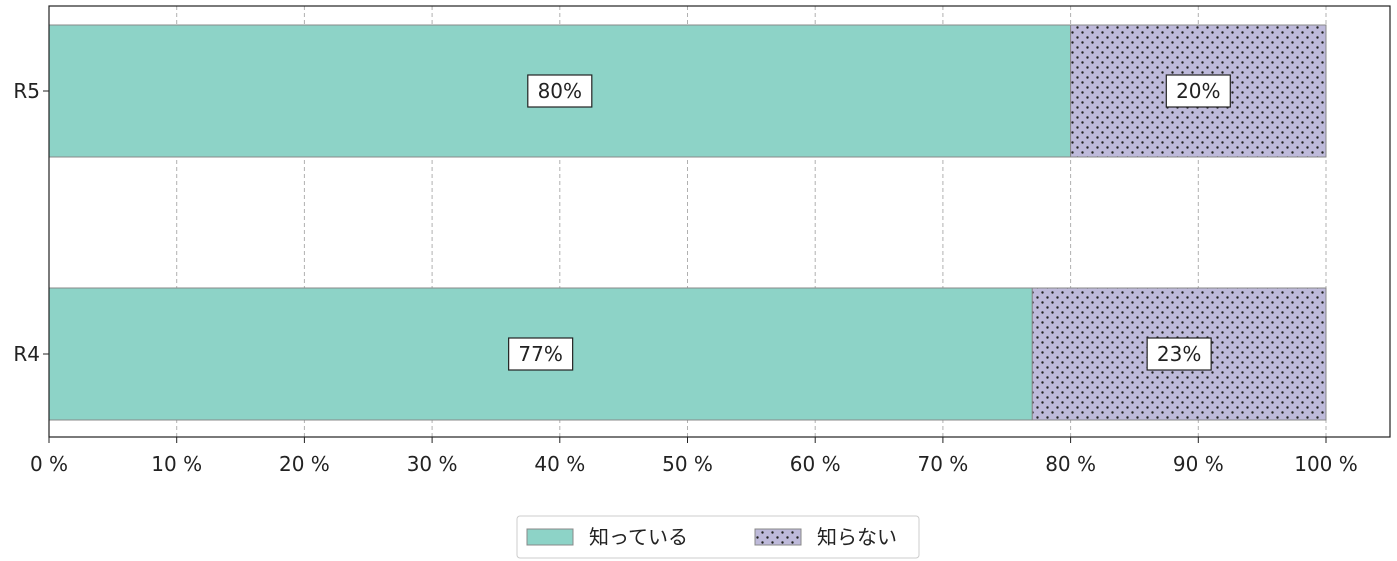 The height and width of the screenshot is (561, 1397). What do you see at coordinates (304, 464) in the screenshot?
I see `x-tick-label: 20 %` at bounding box center [304, 464].